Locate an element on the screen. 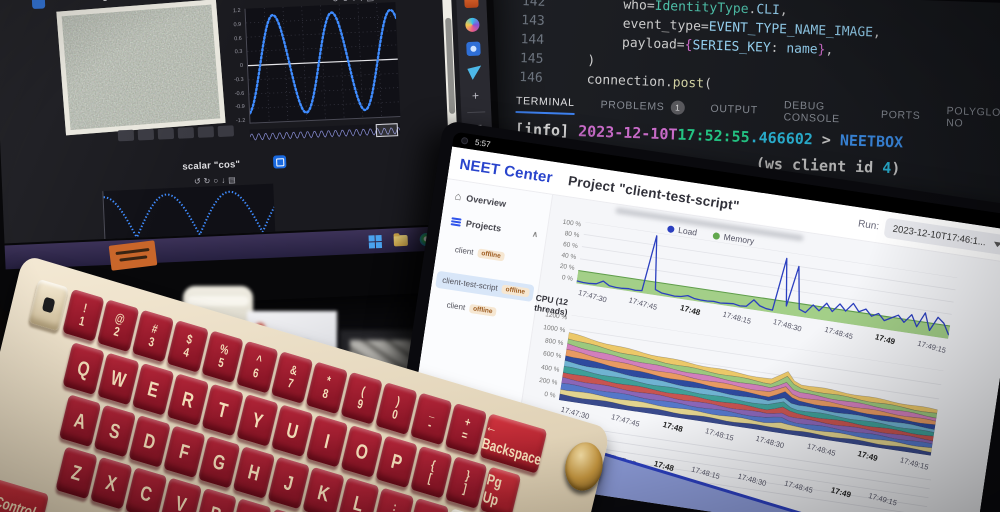  tab-polyglot-no: POLYGLOT NO is located at coordinates (973, 120).